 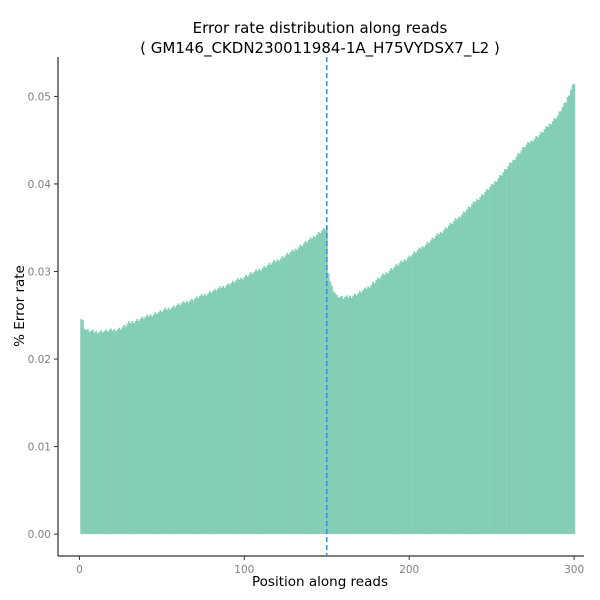 I want to click on x-tick-label: 100, so click(x=244, y=570).